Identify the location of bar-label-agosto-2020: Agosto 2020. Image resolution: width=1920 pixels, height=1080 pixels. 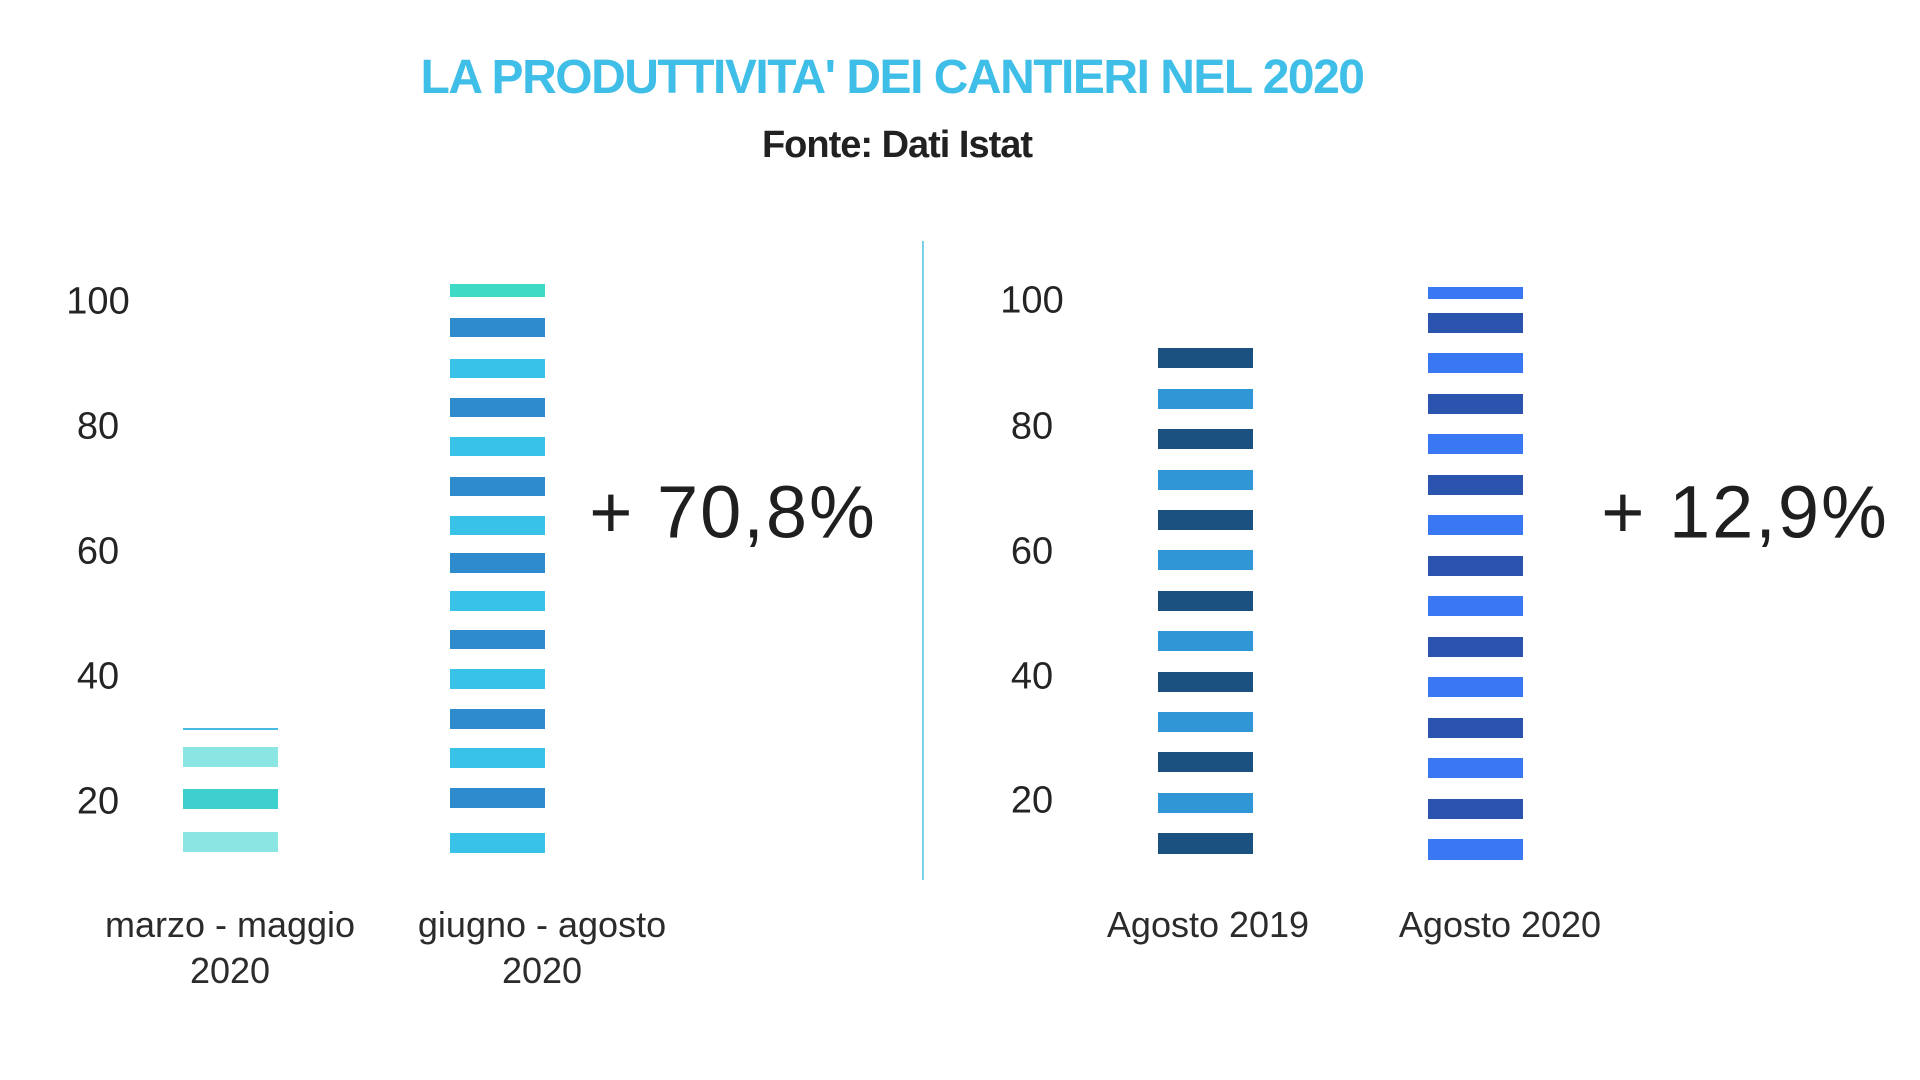
(1500, 925).